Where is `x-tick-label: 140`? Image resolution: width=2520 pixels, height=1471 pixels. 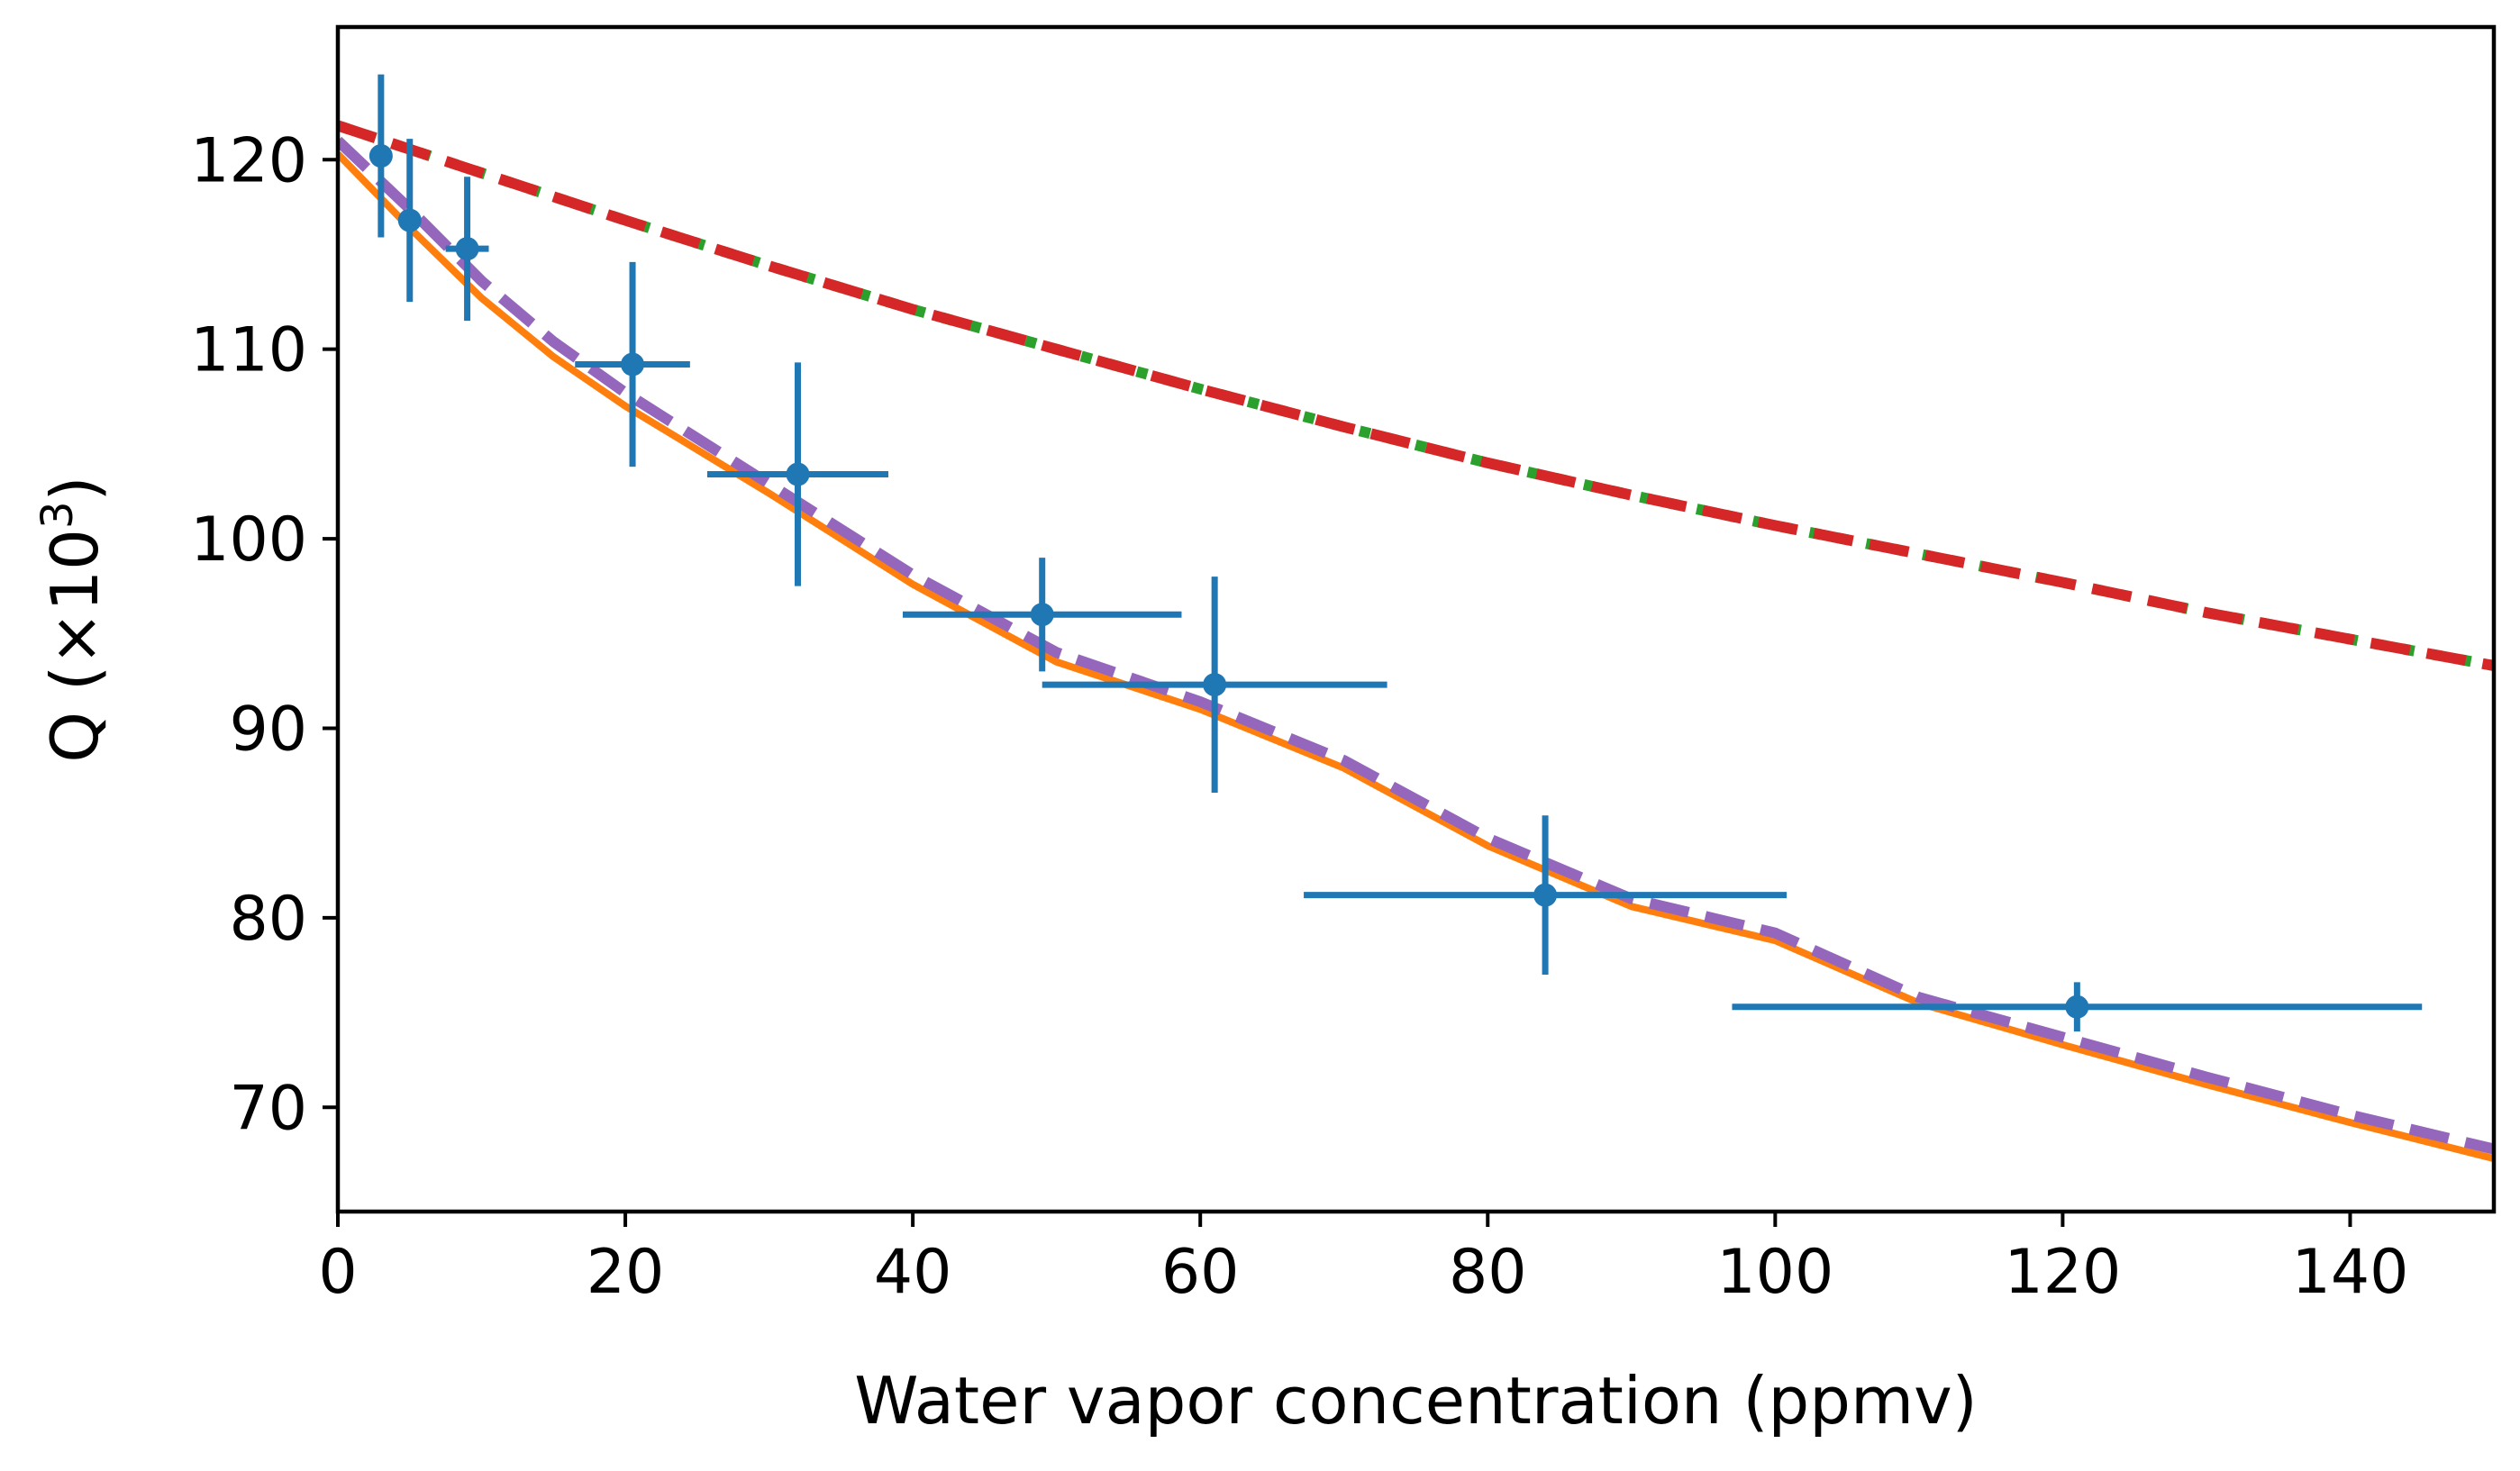 x-tick-label: 140 is located at coordinates (2350, 1272).